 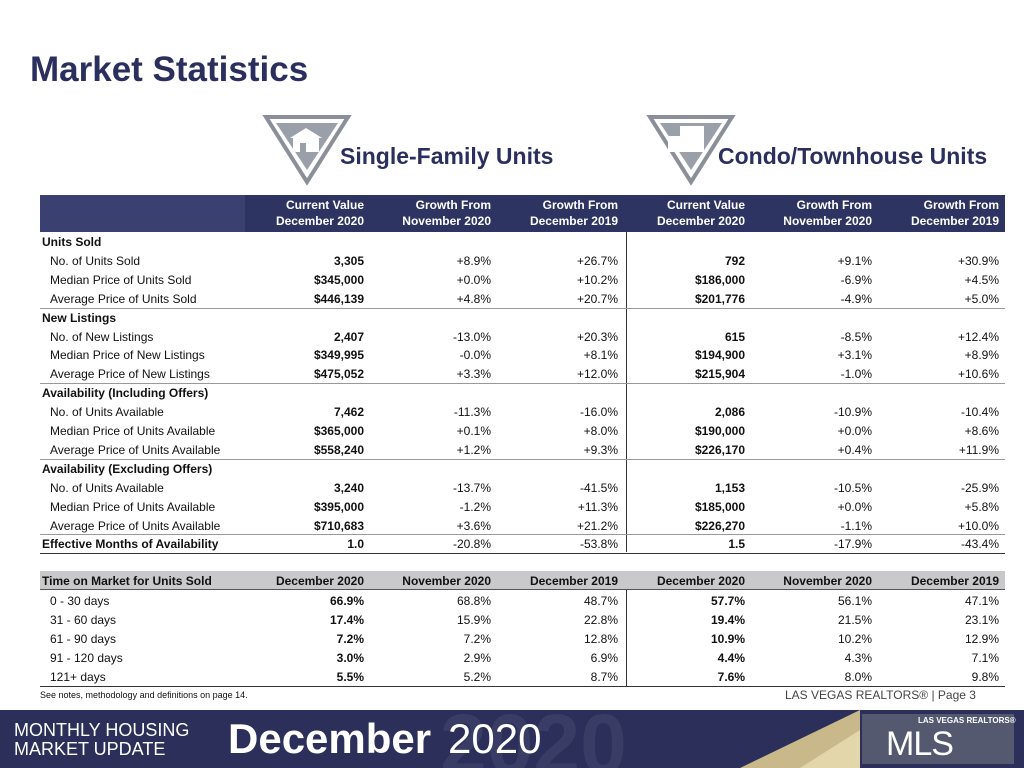 I want to click on cell: 615, so click(x=734, y=336).